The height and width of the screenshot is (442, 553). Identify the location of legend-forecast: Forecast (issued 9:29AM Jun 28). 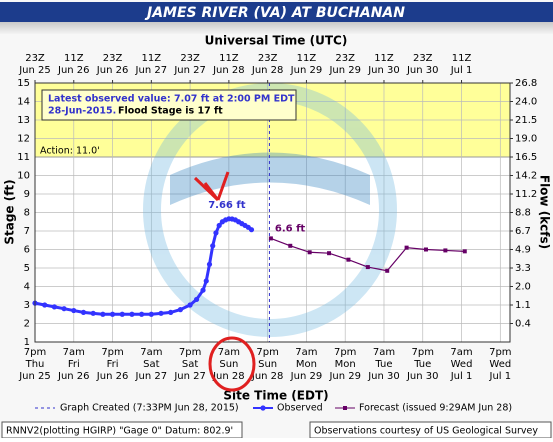
(435, 408).